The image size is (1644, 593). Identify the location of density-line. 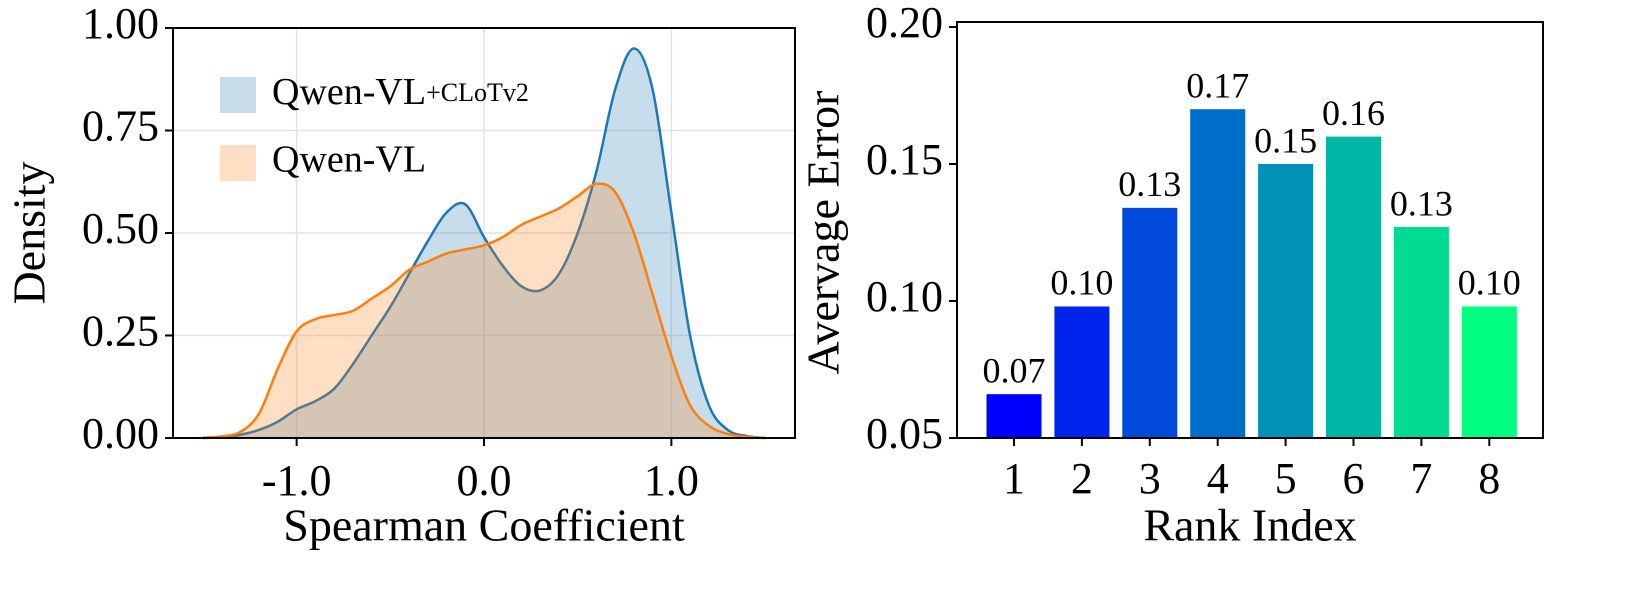
(484, 311).